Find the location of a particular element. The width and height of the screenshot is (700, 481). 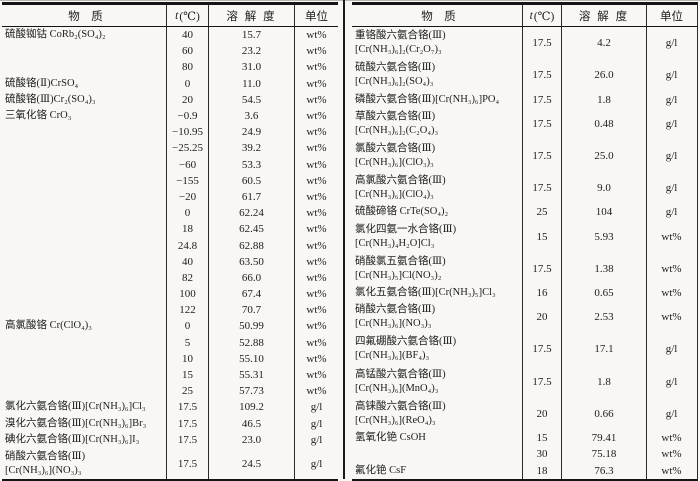

table-row: 碘化六氨合铬(Ⅲ)[Cr(NH₃)₆]I₃ 17.5 23.0 g/l is located at coordinates (170, 439).